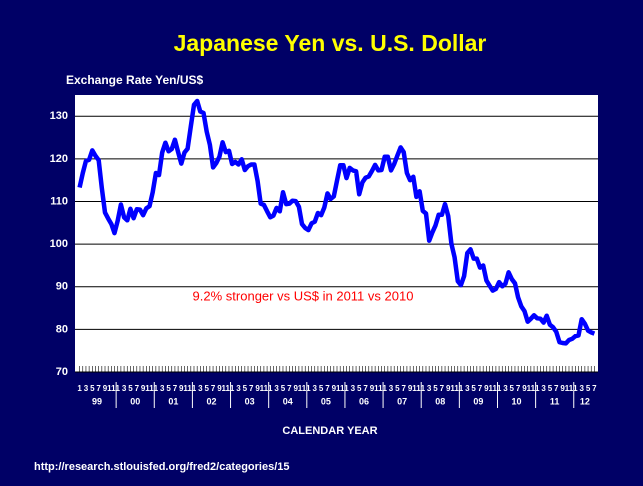 This screenshot has width=643, height=486. I want to click on y-tick-label: 120, so click(59, 159).